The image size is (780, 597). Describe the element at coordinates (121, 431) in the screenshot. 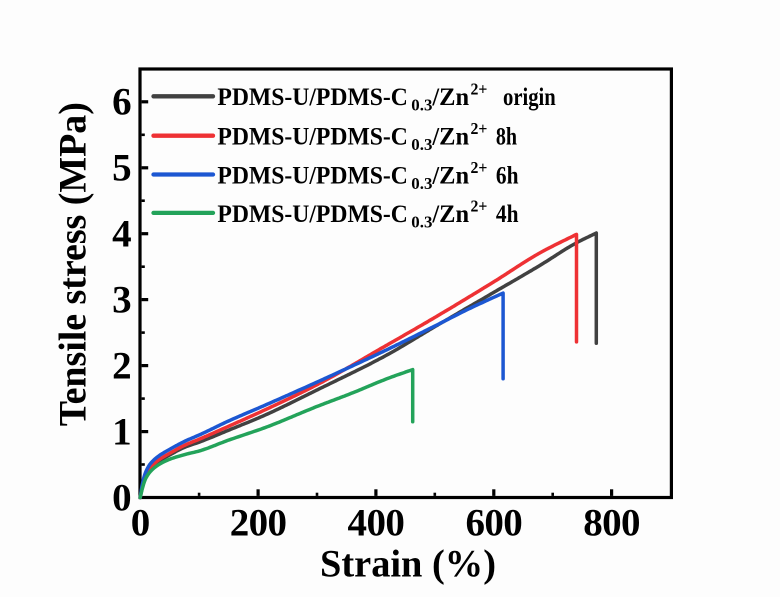

I see `svg-text: 1` at that location.